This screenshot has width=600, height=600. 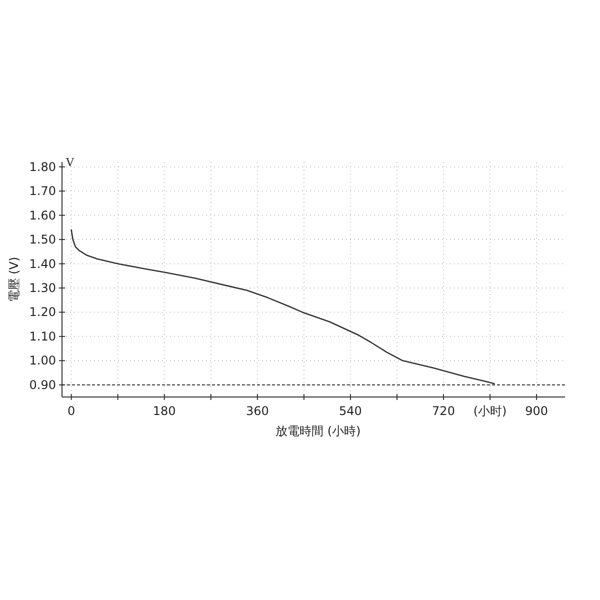 I want to click on x-tick-label: 360, so click(x=257, y=411).